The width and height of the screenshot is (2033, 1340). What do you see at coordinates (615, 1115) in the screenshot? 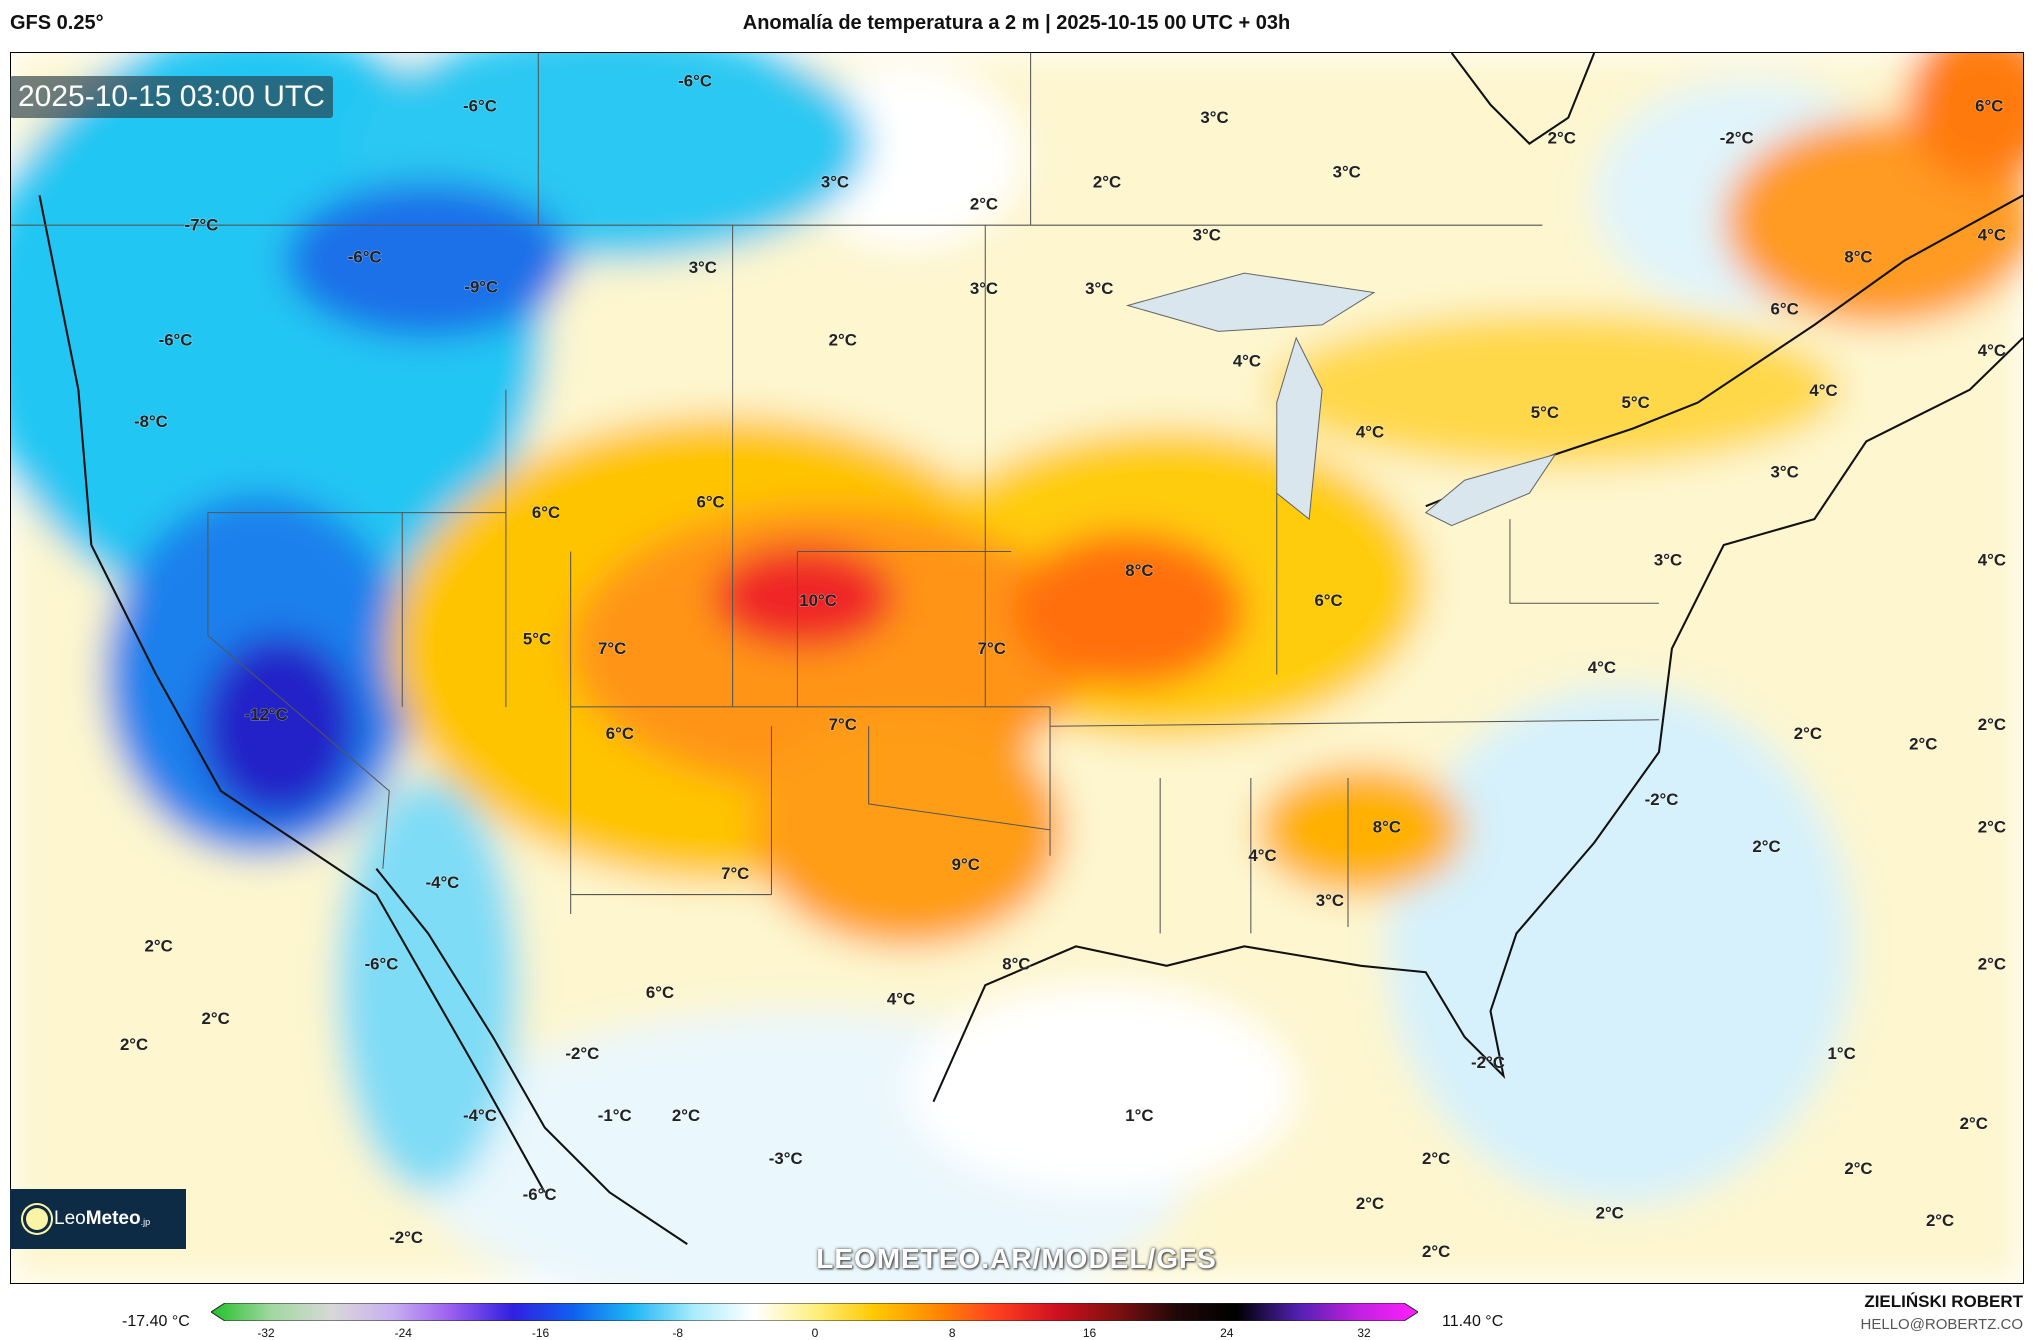
I see `contour-label: -1°C` at bounding box center [615, 1115].